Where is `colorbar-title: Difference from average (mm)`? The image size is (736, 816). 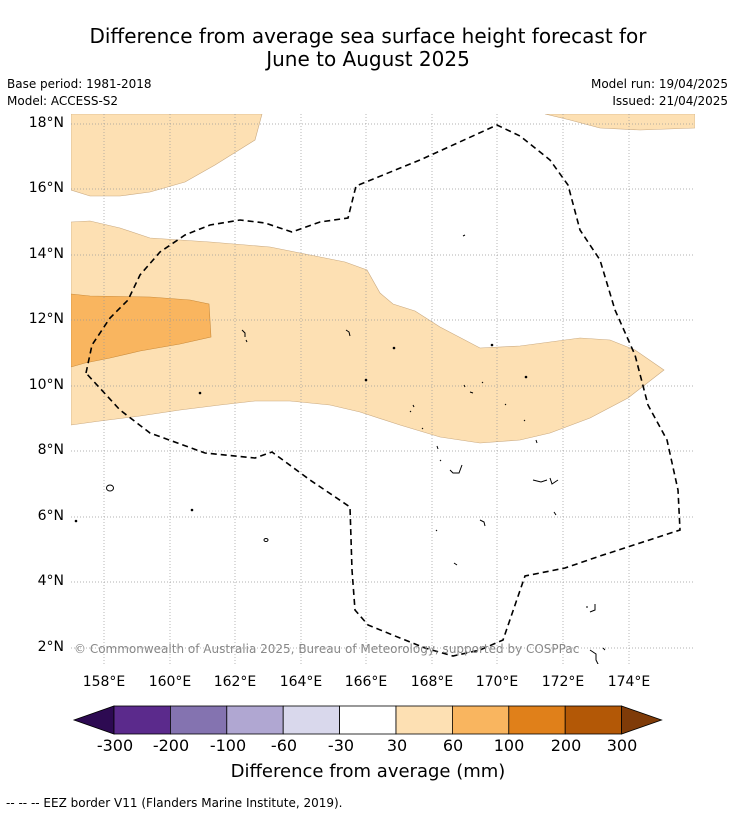 colorbar-title: Difference from average (mm) is located at coordinates (368, 771).